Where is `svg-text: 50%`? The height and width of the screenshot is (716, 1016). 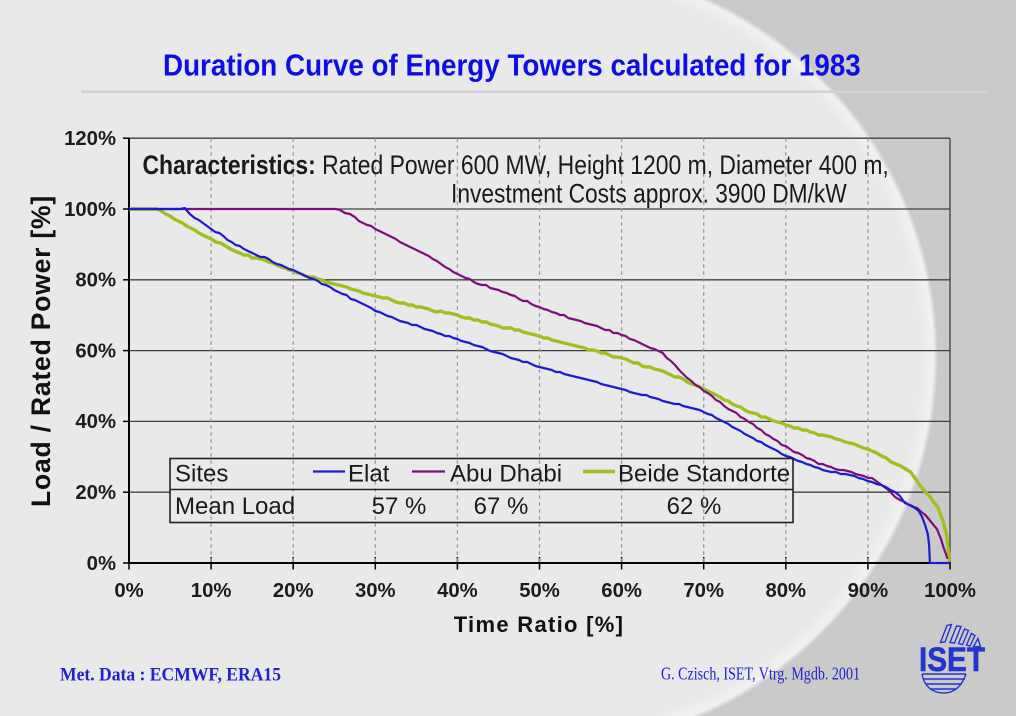
svg-text: 50% is located at coordinates (539, 591).